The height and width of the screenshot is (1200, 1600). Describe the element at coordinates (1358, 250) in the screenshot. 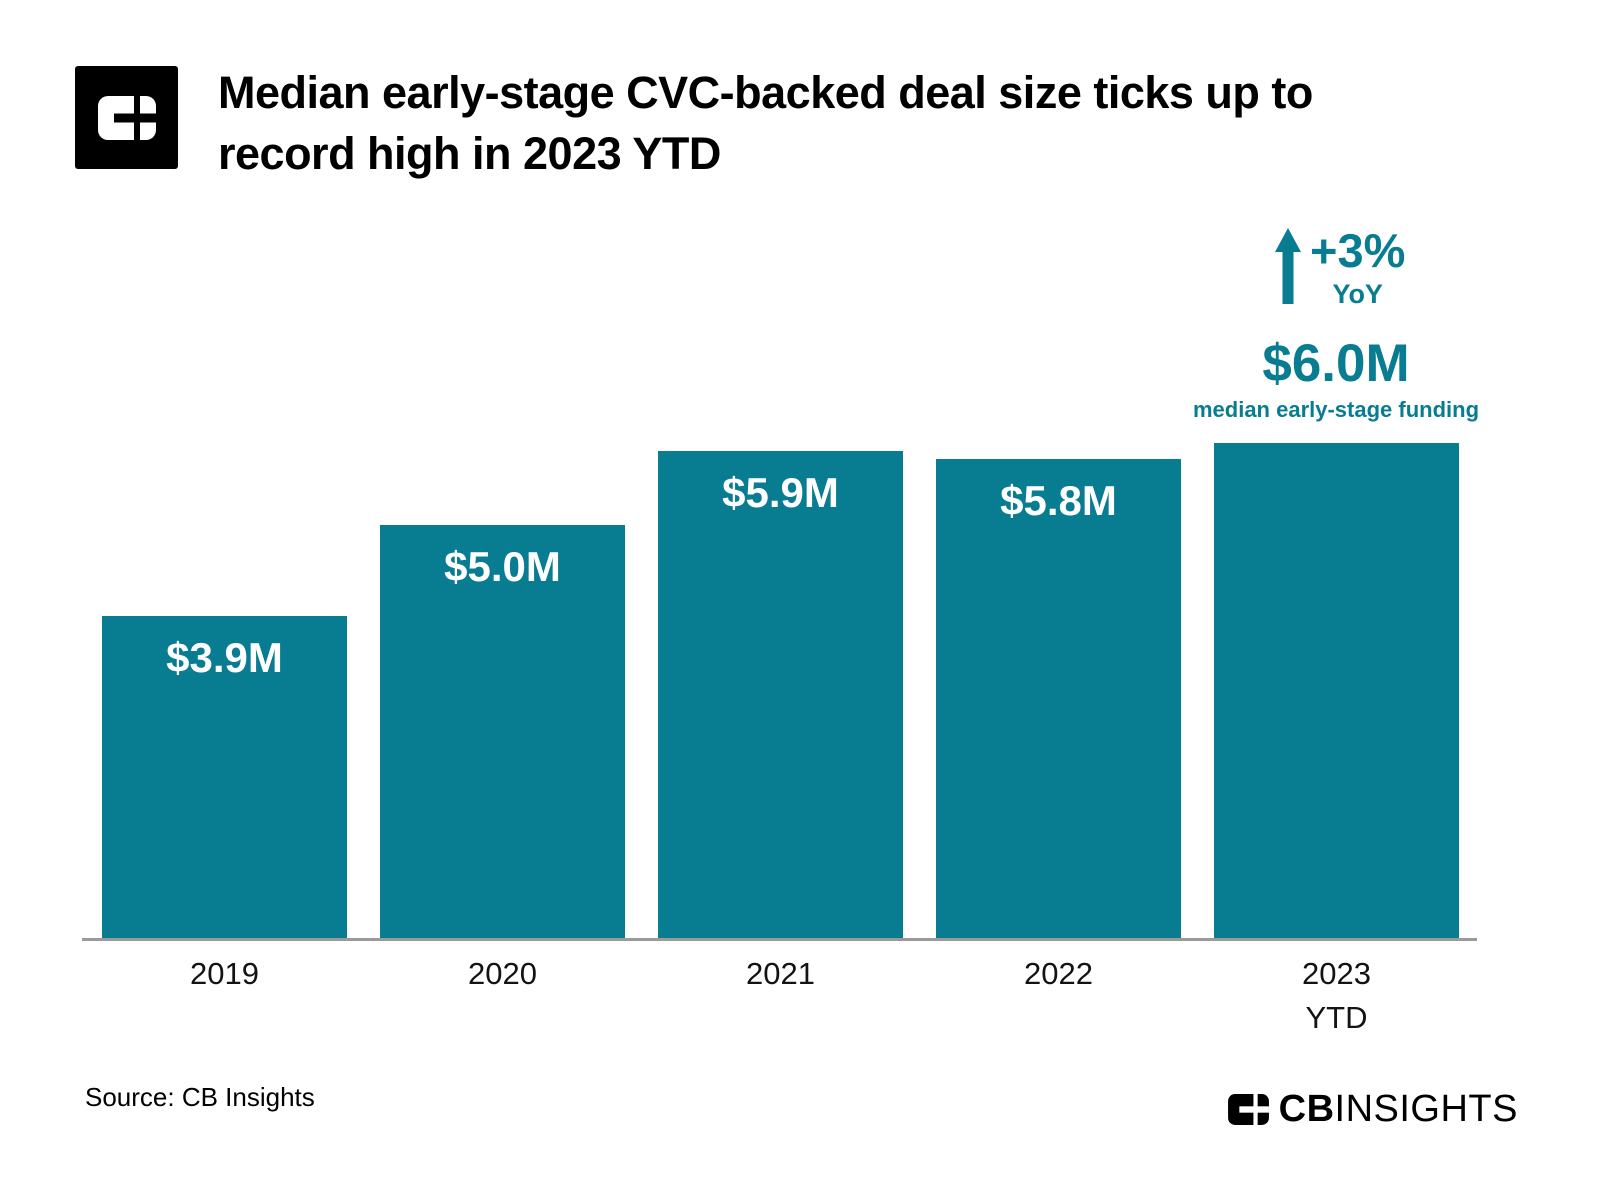

I see `yoy-change-value: +3%` at that location.